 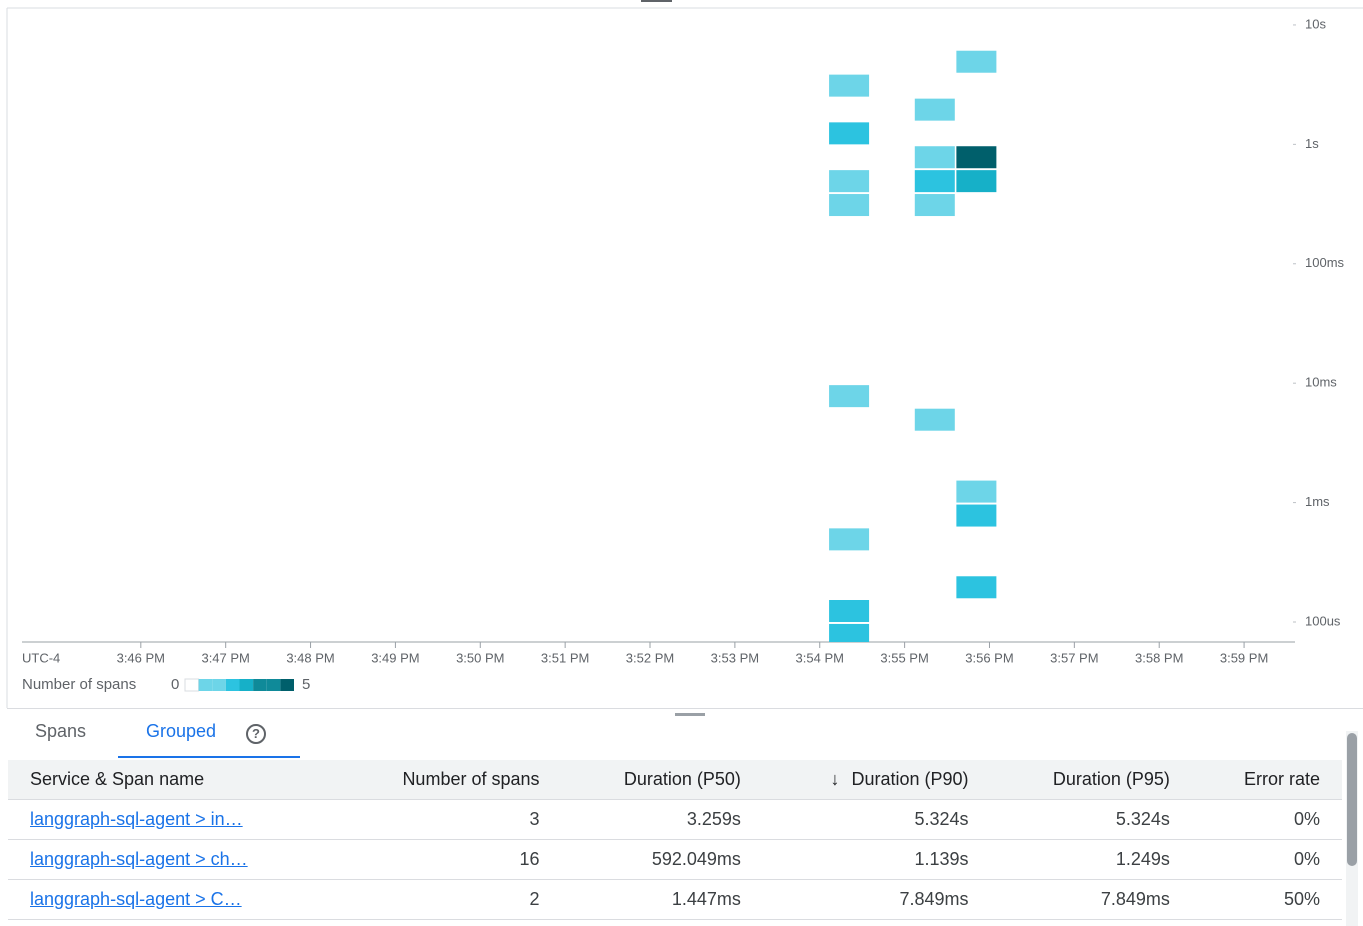 What do you see at coordinates (989, 657) in the screenshot?
I see `x-tick-label: 3:56 PM` at bounding box center [989, 657].